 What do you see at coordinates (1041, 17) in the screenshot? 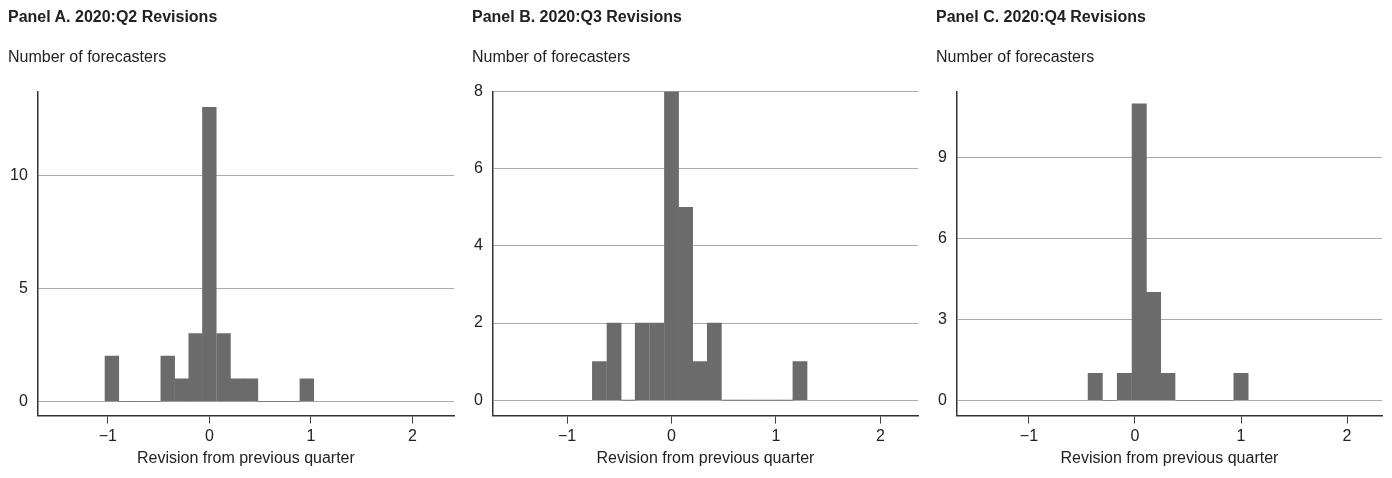
I see `chart-title: Panel C. 2020:Q4 Revisions` at bounding box center [1041, 17].